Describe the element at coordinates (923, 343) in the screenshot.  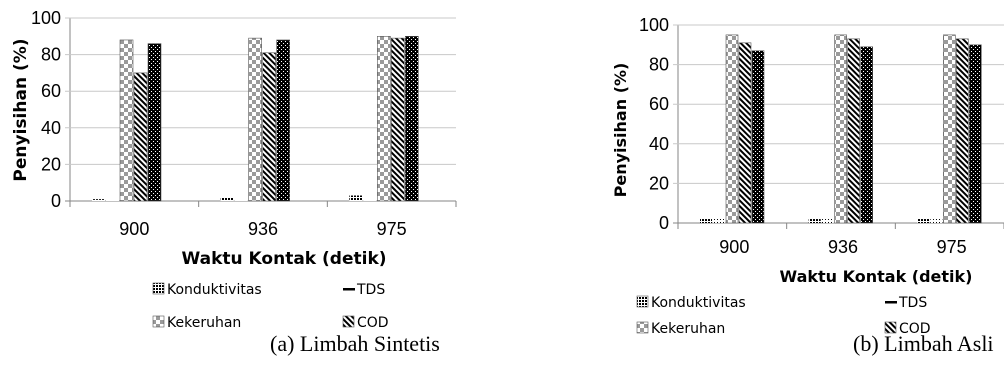
I see `caption-limbah-asli: (b) Limbah Asli` at that location.